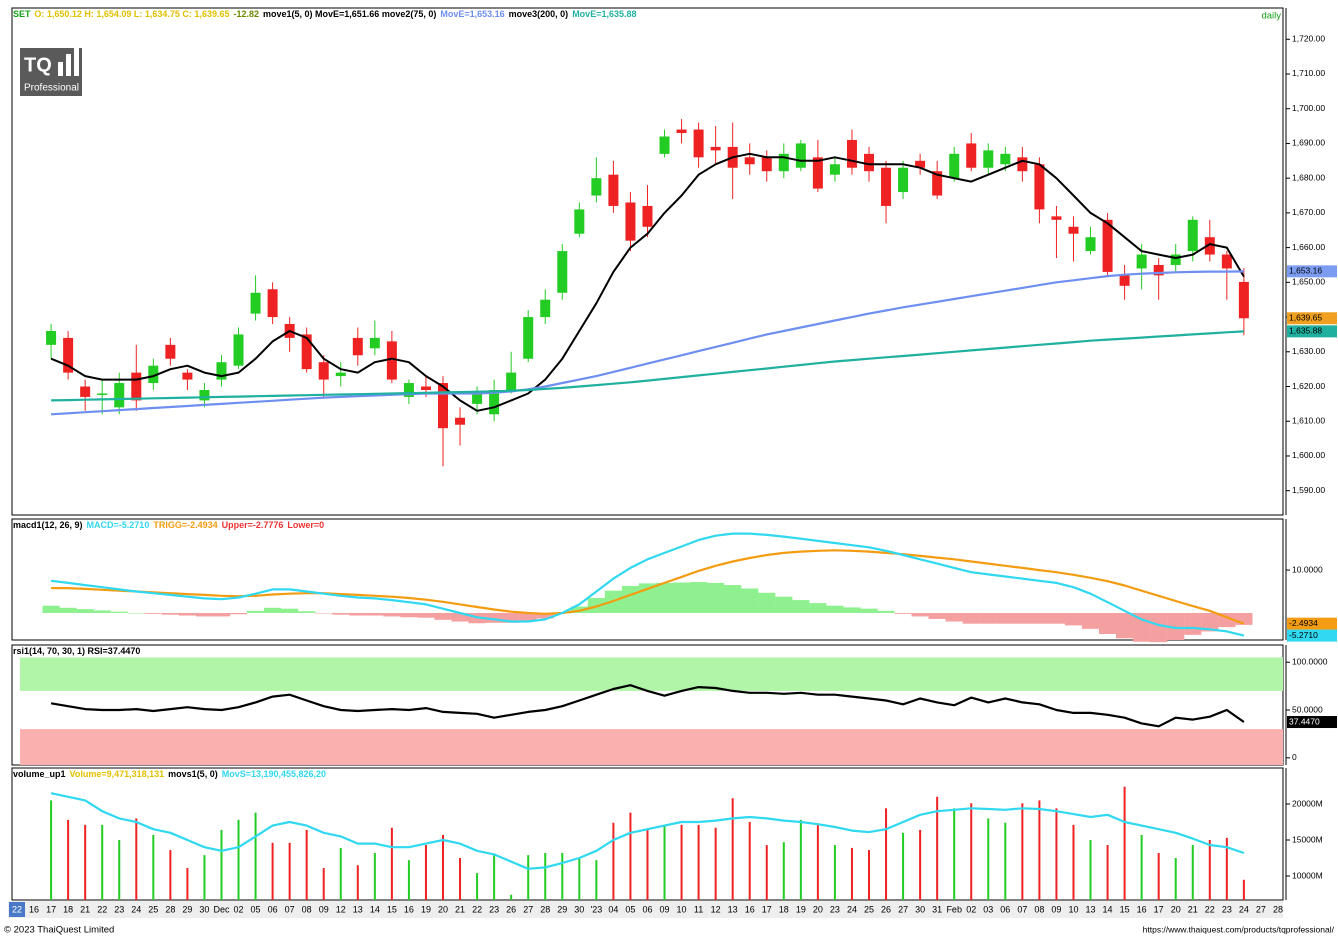 Image resolution: width=1338 pixels, height=940 pixels. Describe the element at coordinates (1308, 73) in the screenshot. I see `y-tick-label: 1,710.00` at that location.